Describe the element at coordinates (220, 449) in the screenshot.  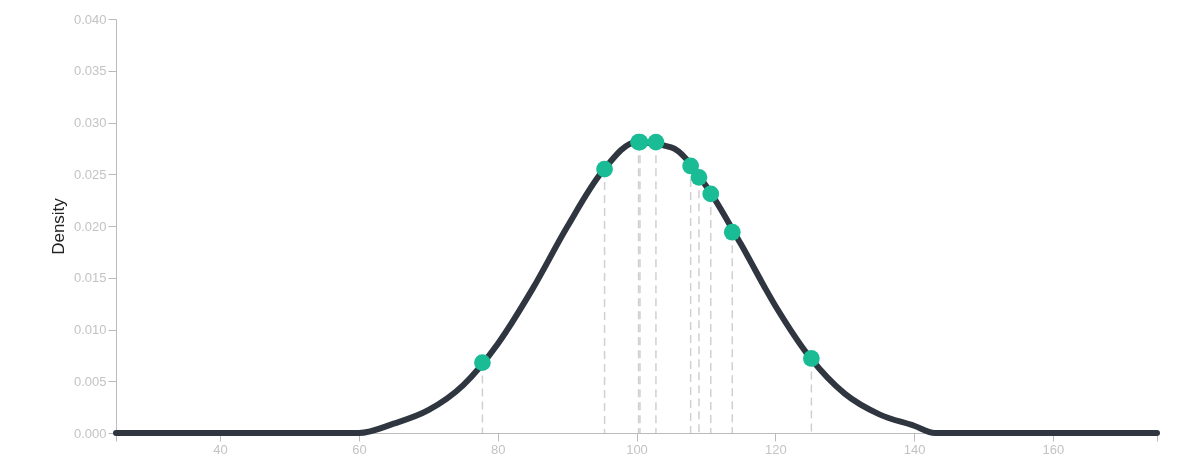
I see `x-tick-label: 40` at that location.